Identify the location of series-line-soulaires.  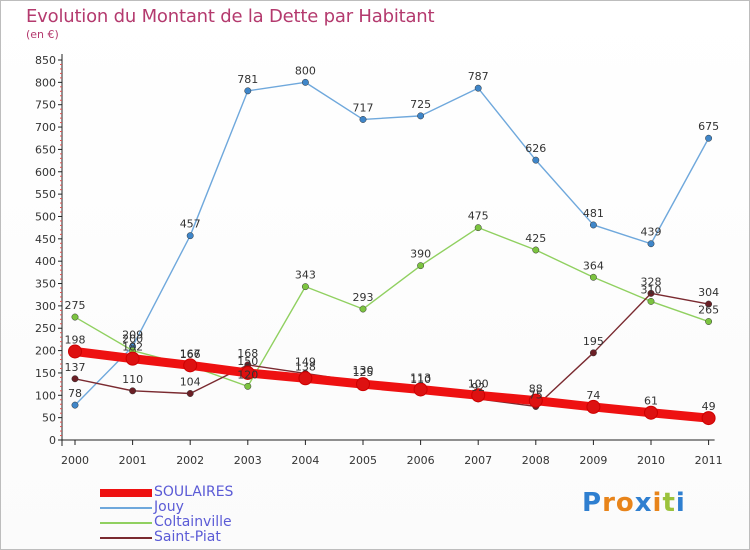
(392, 384).